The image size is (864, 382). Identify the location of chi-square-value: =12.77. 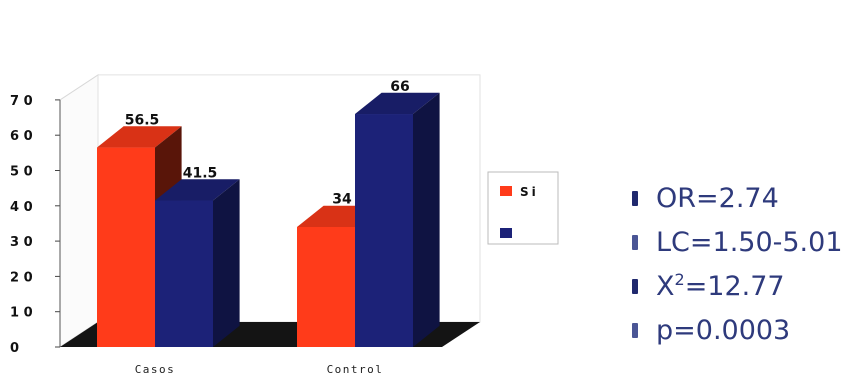
(734, 286).